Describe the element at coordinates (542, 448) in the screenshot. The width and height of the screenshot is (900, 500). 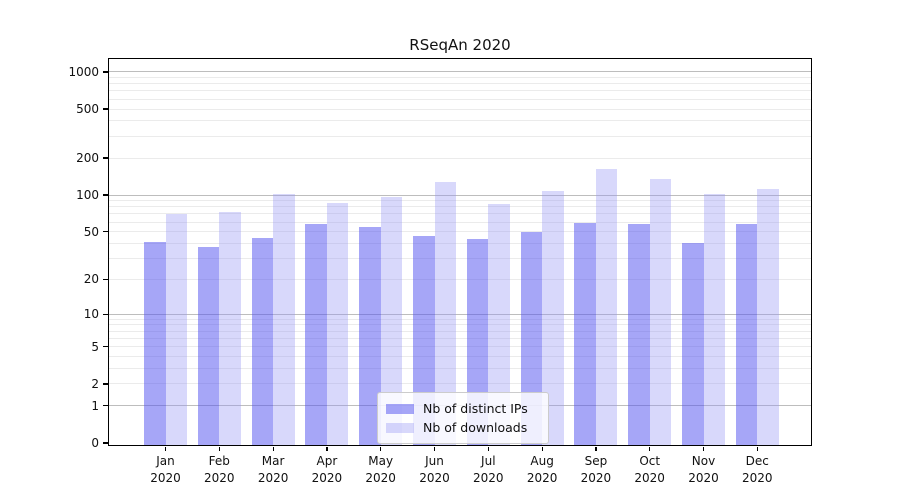
I see `x-tick-aug` at that location.